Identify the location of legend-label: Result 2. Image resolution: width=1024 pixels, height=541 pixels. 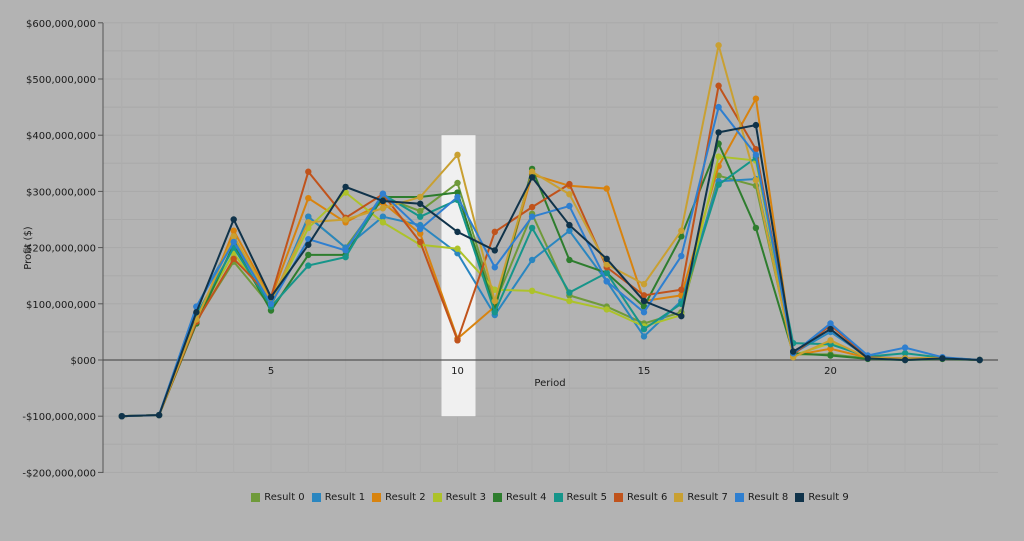
(405, 497).